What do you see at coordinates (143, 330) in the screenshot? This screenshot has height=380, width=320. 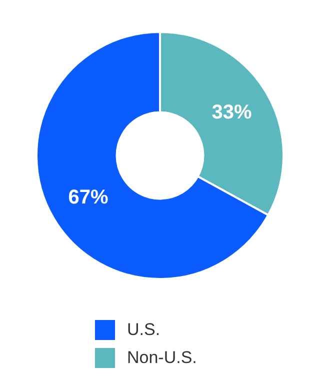 I see `legend-label: U.S.` at bounding box center [143, 330].